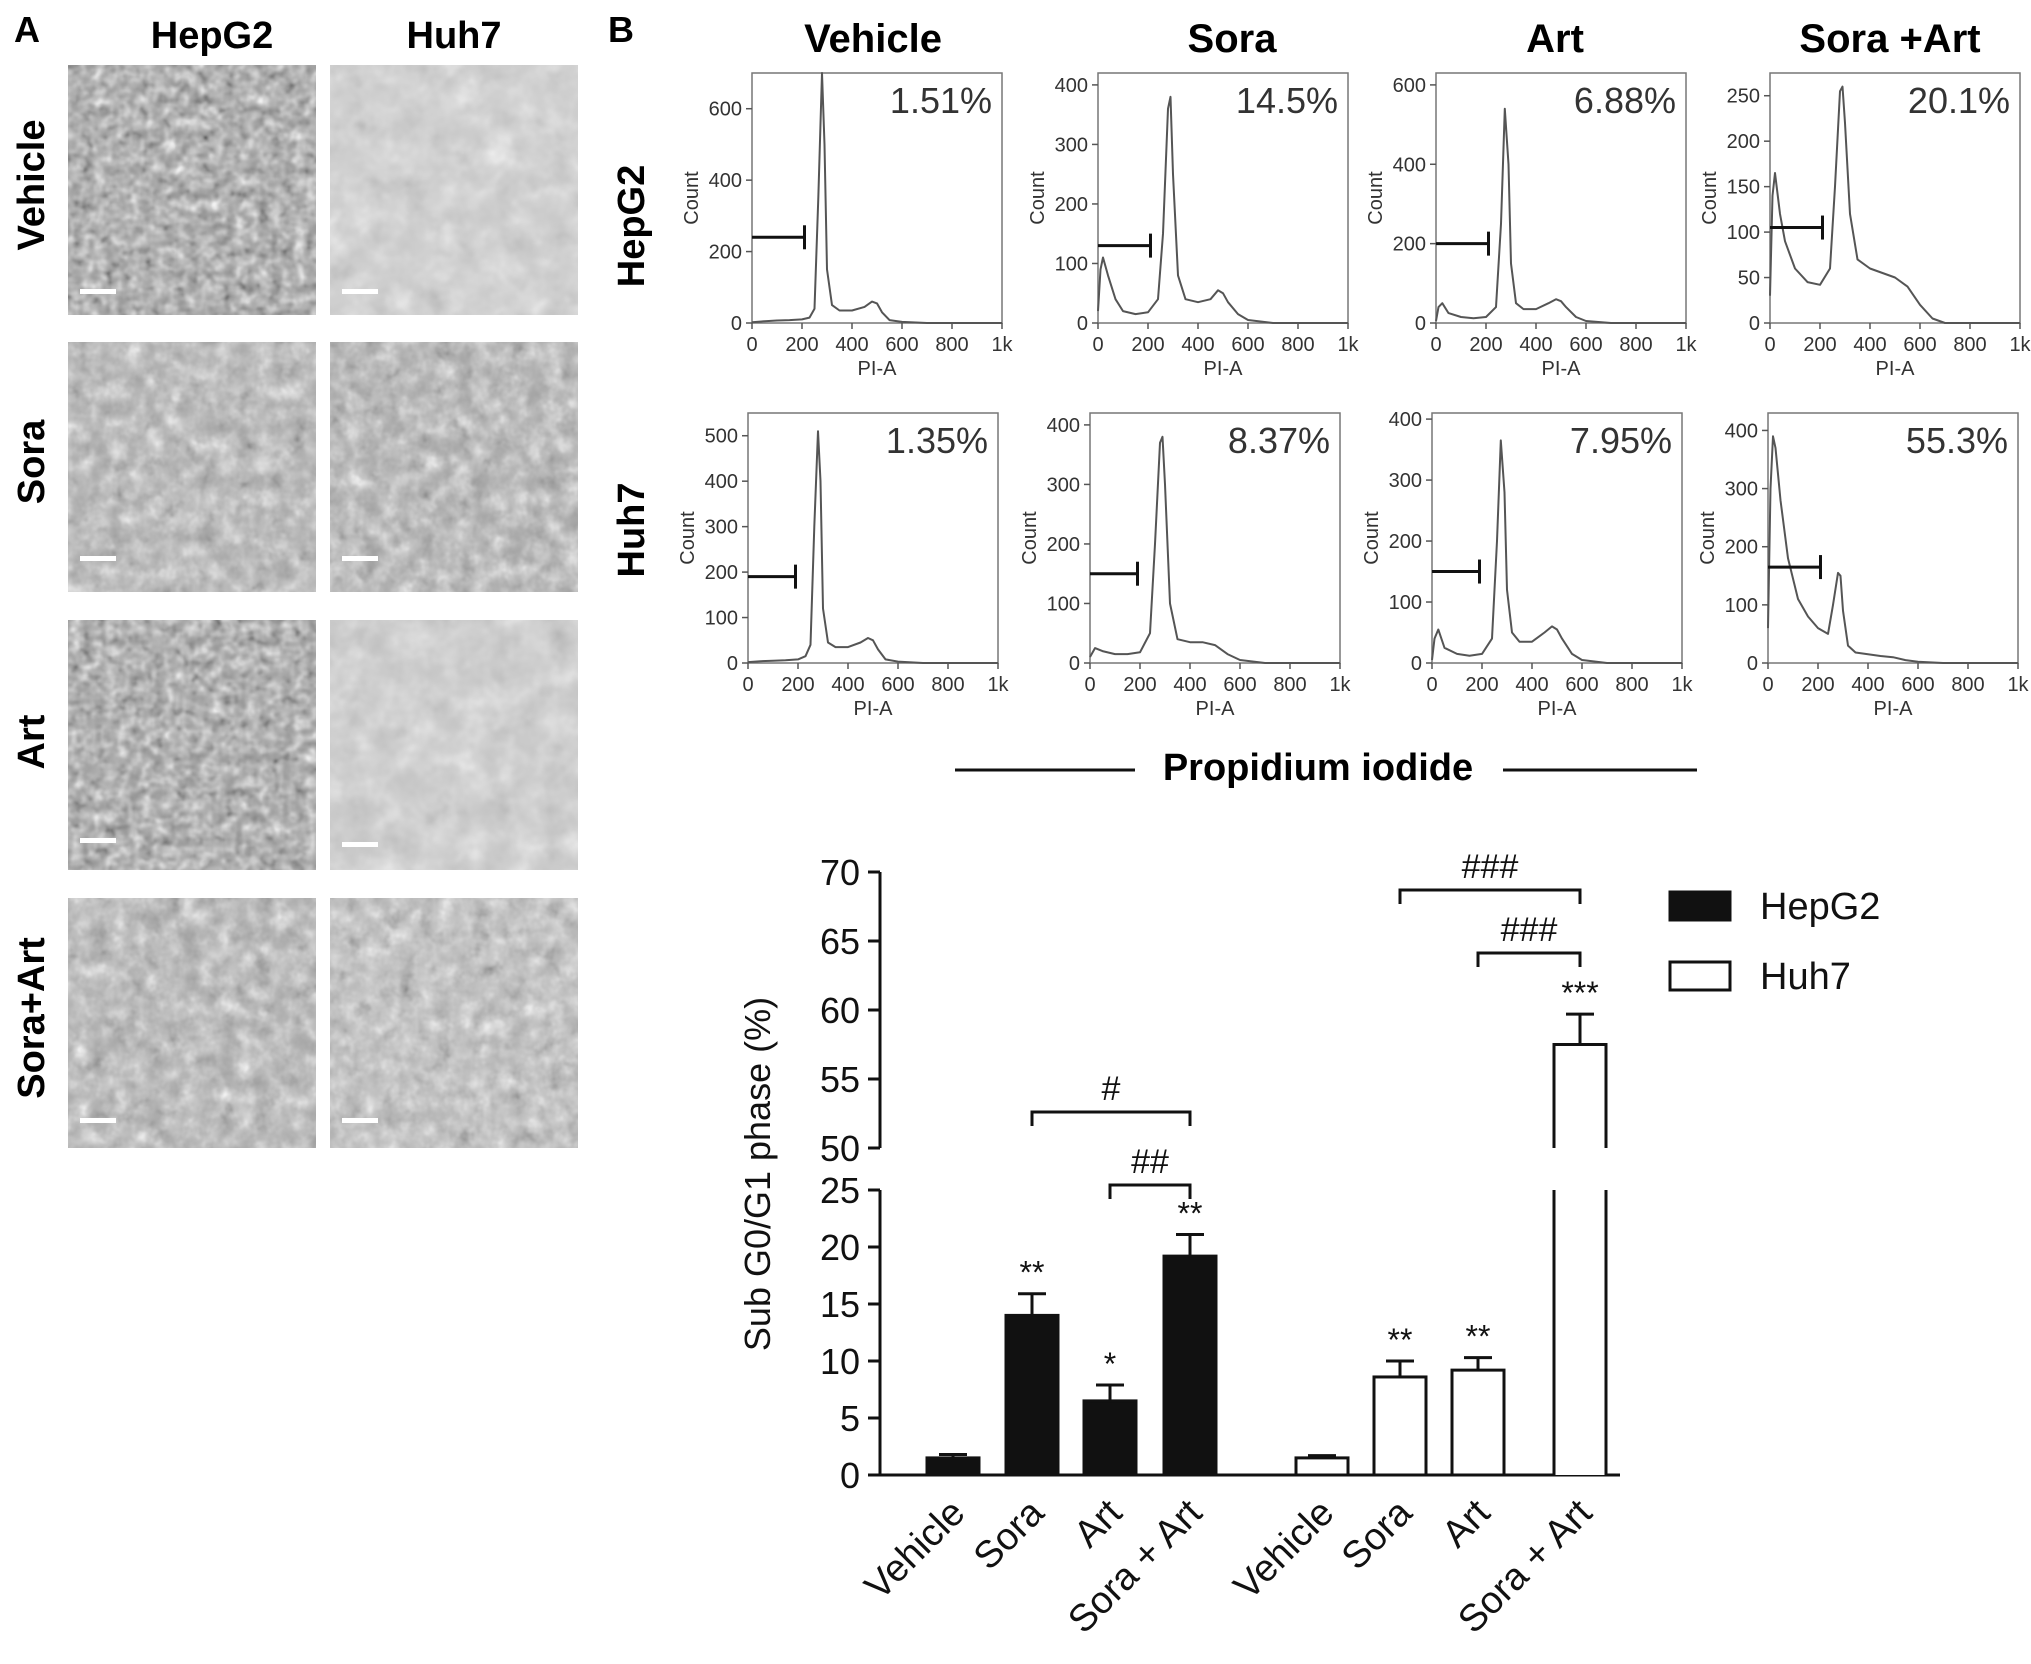 The height and width of the screenshot is (1664, 2031). Describe the element at coordinates (192, 745) in the screenshot. I see `micrograph-hepg2-art` at that location.